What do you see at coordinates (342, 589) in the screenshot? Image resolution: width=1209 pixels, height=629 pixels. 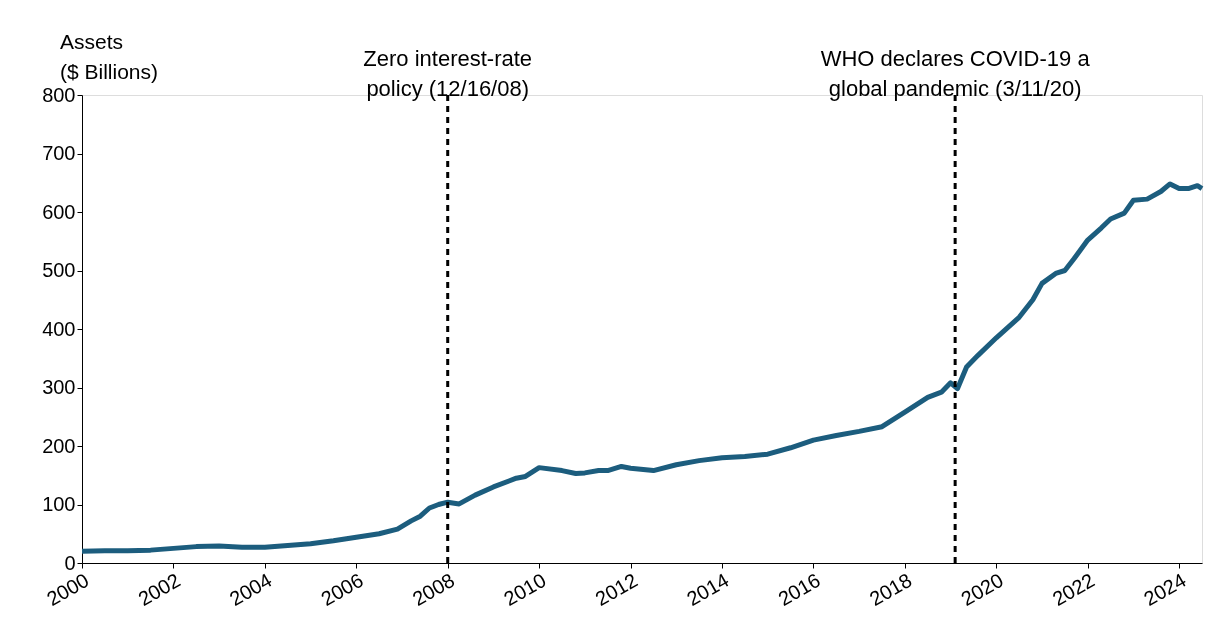 I see `x-tick-label: 2006` at bounding box center [342, 589].